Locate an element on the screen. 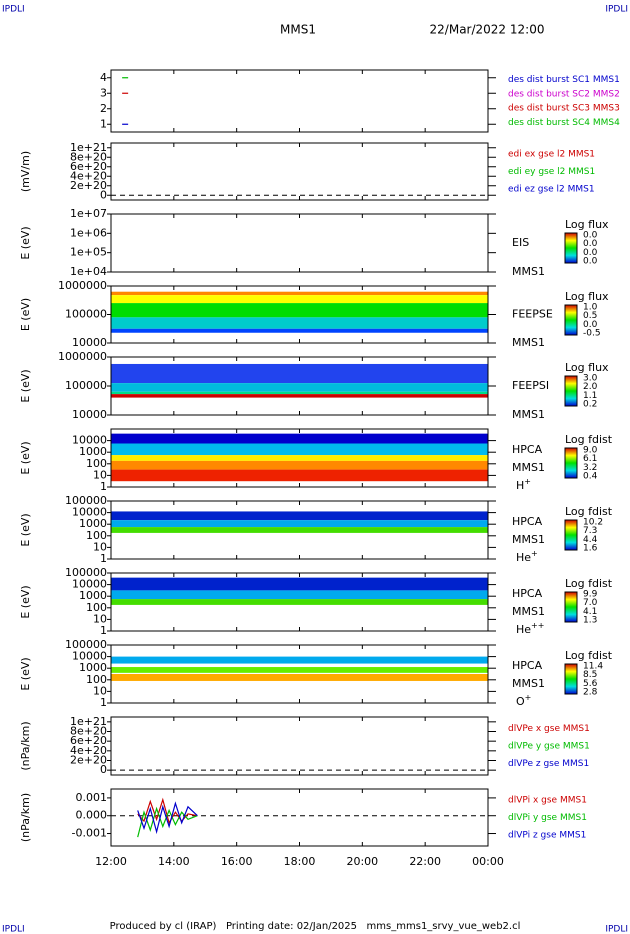 This screenshot has width=630, height=934. colorbar-label: 7.0 is located at coordinates (590, 603).